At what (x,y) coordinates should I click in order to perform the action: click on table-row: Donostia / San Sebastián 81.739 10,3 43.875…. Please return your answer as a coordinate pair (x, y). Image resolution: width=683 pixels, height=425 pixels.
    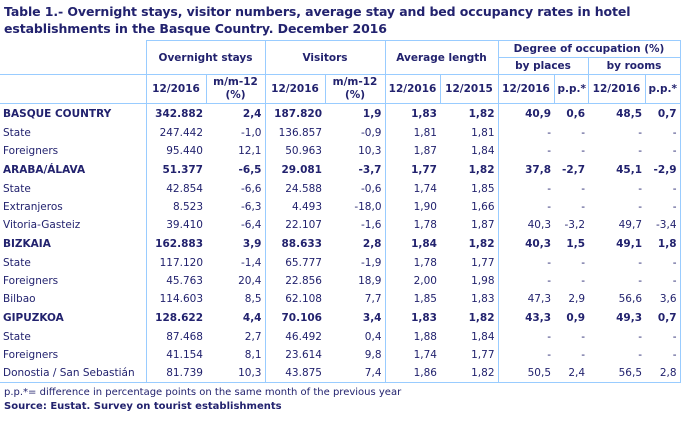
    Looking at the image, I should click on (340, 373).